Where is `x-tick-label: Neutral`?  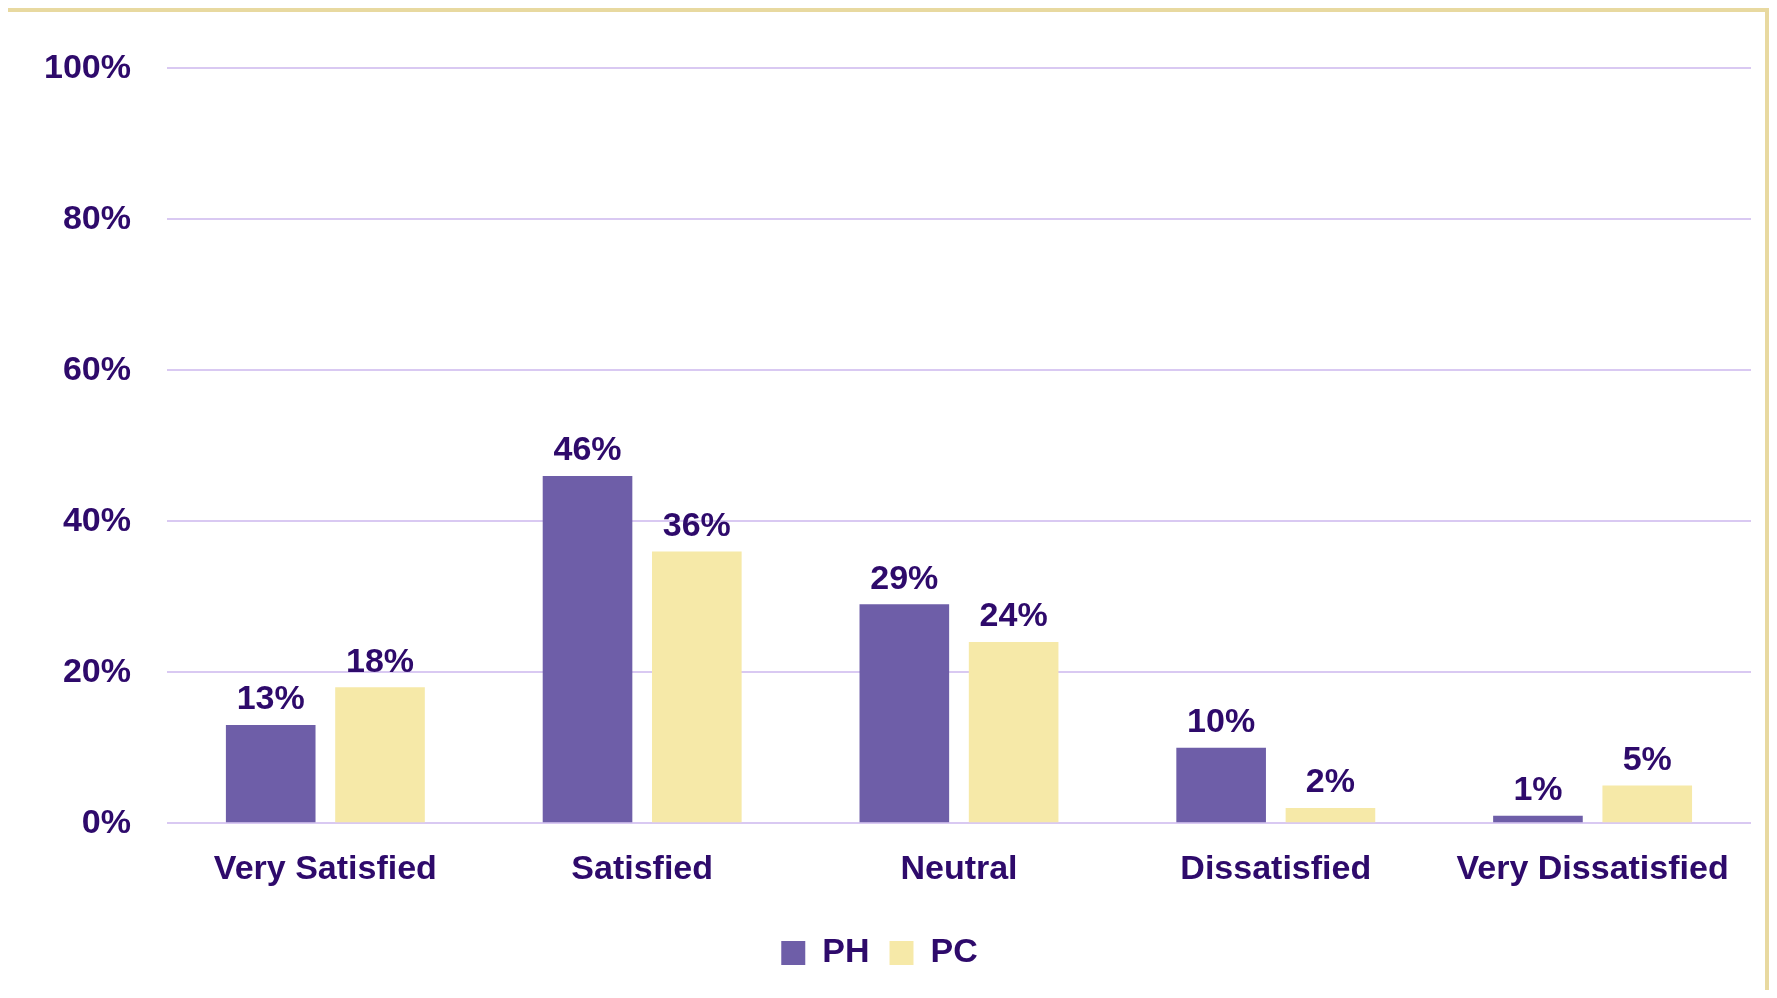 x-tick-label: Neutral is located at coordinates (959, 866).